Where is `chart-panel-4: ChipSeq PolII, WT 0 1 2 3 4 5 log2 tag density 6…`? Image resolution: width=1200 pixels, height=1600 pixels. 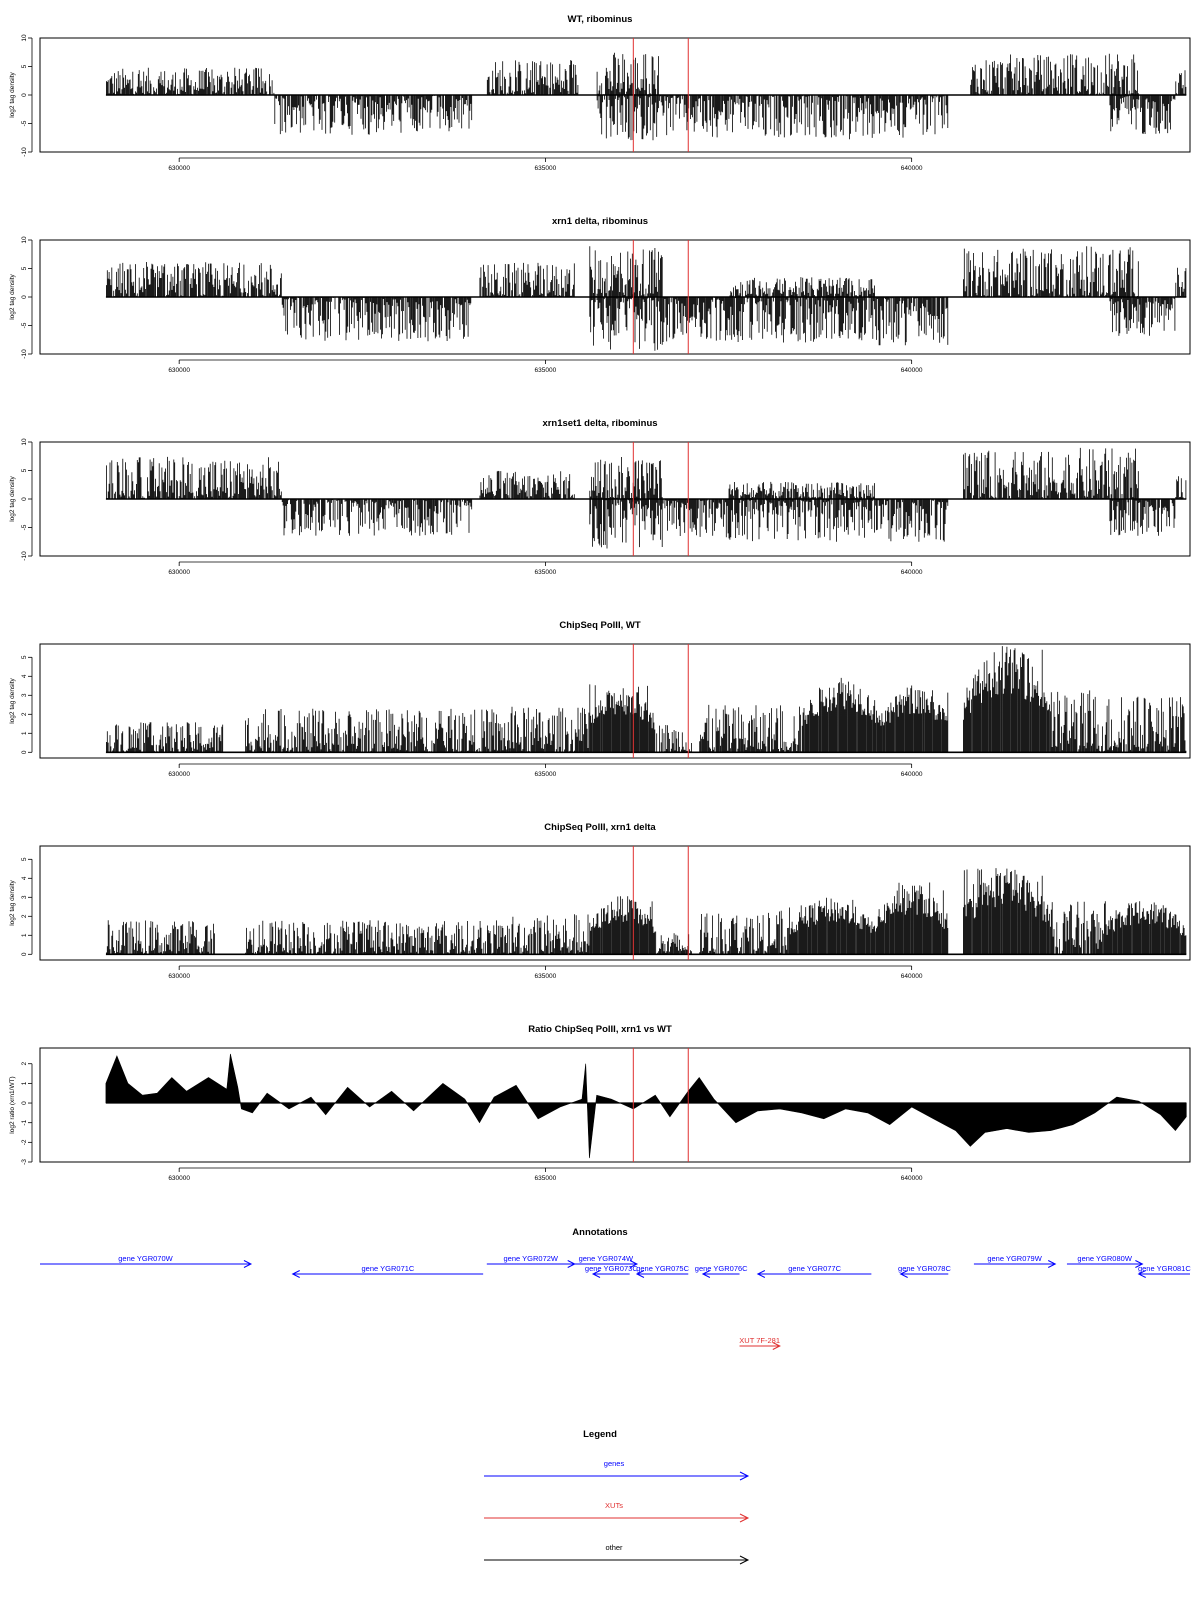 chart-panel-4: ChipSeq PolII, WT 0 1 2 3 4 5 log2 tag density 6… is located at coordinates (600, 699).